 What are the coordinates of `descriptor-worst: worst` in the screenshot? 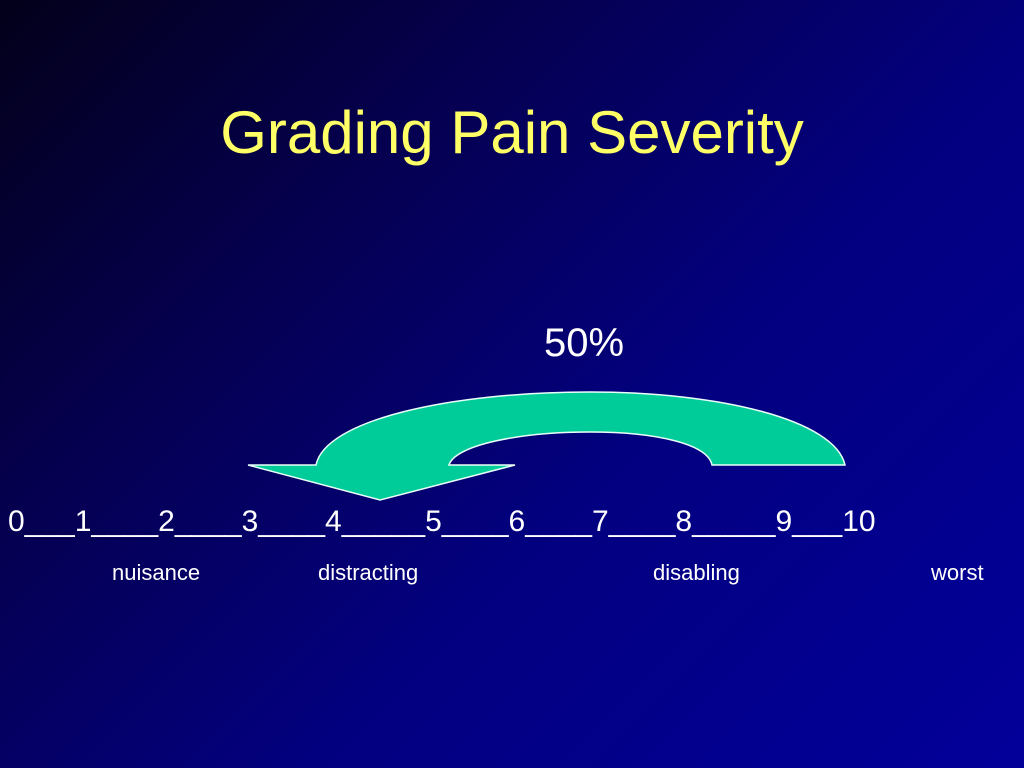 It's located at (957, 572).